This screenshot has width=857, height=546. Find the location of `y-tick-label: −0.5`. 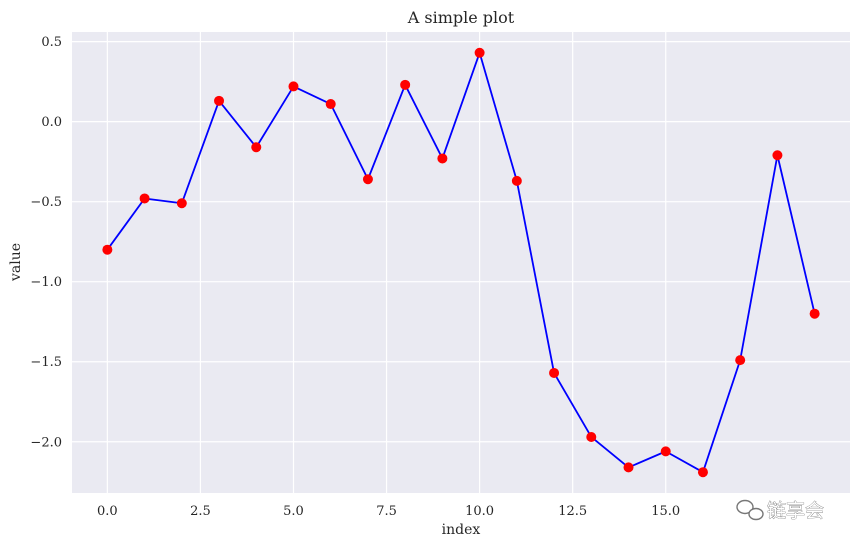

y-tick-label: −0.5 is located at coordinates (46, 202).